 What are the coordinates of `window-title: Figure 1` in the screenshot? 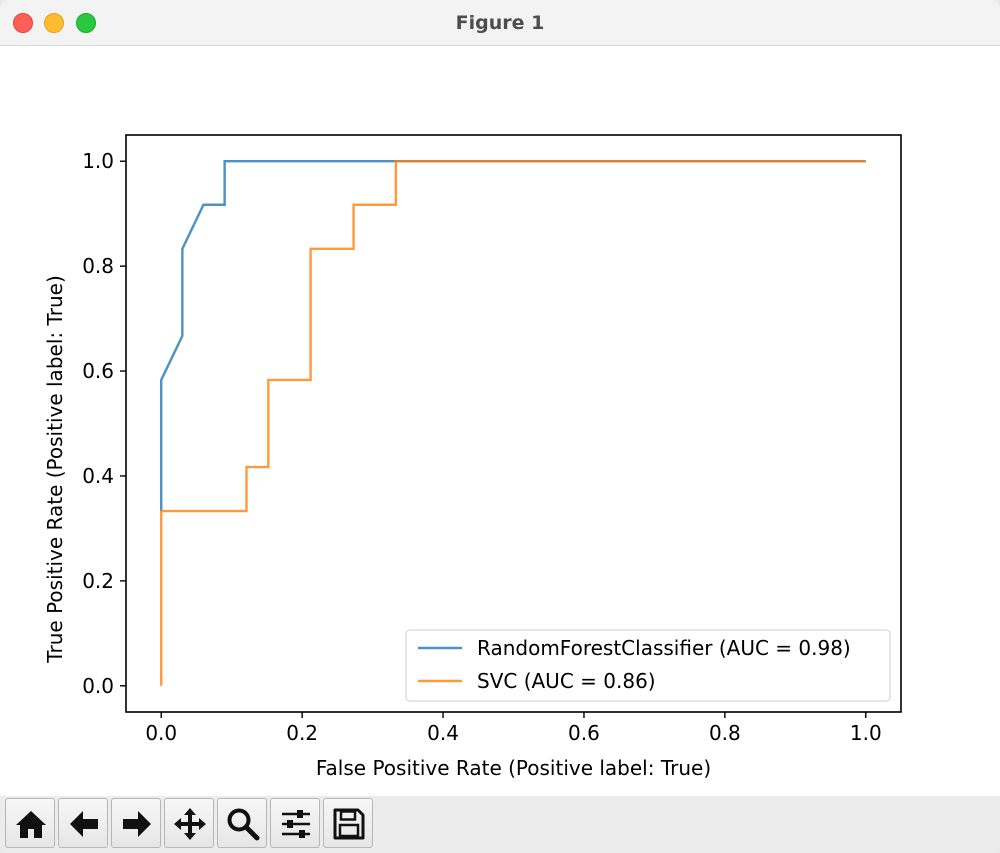 It's located at (500, 23).